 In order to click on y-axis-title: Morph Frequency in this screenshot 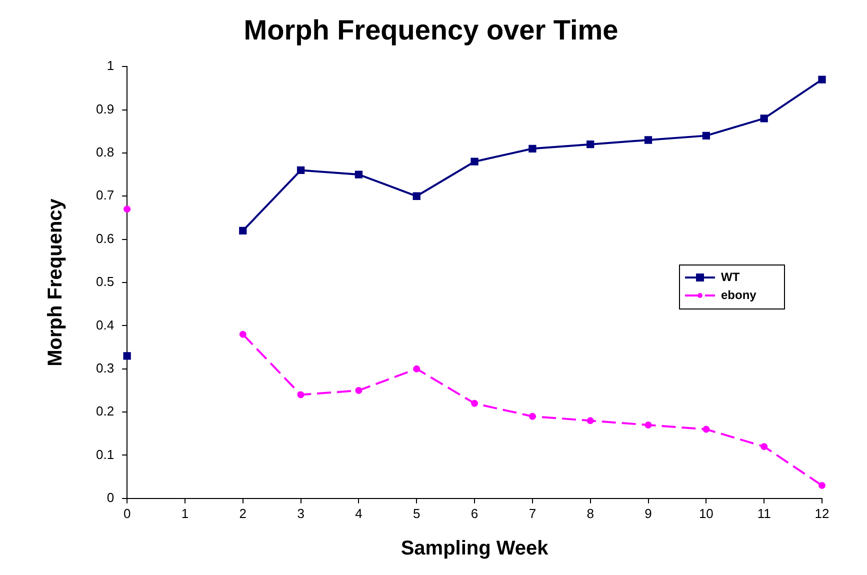, I will do `click(55, 282)`.